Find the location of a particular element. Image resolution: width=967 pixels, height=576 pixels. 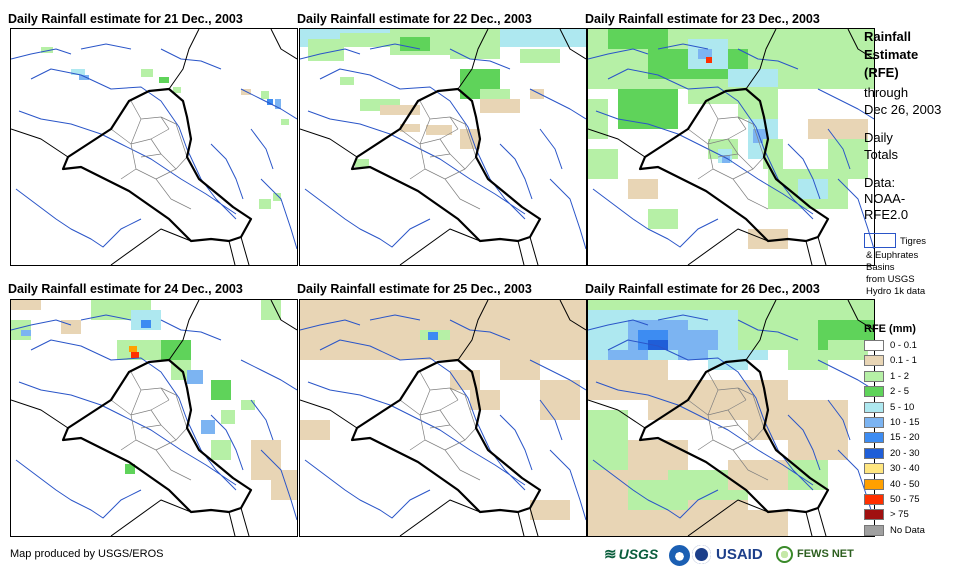

basin-swatch is located at coordinates (880, 240).